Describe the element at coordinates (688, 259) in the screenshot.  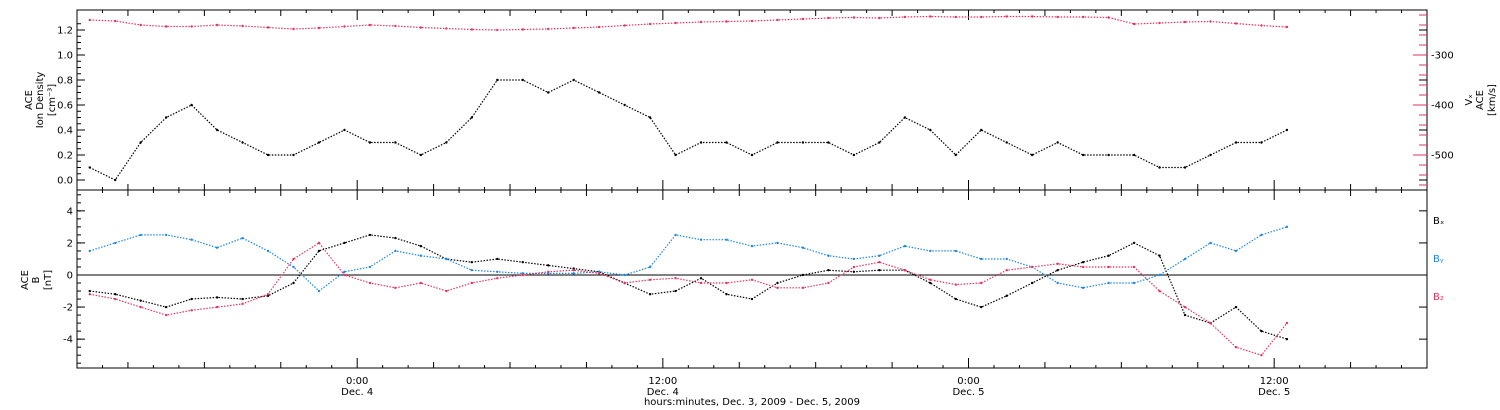
I see `by-trace` at that location.